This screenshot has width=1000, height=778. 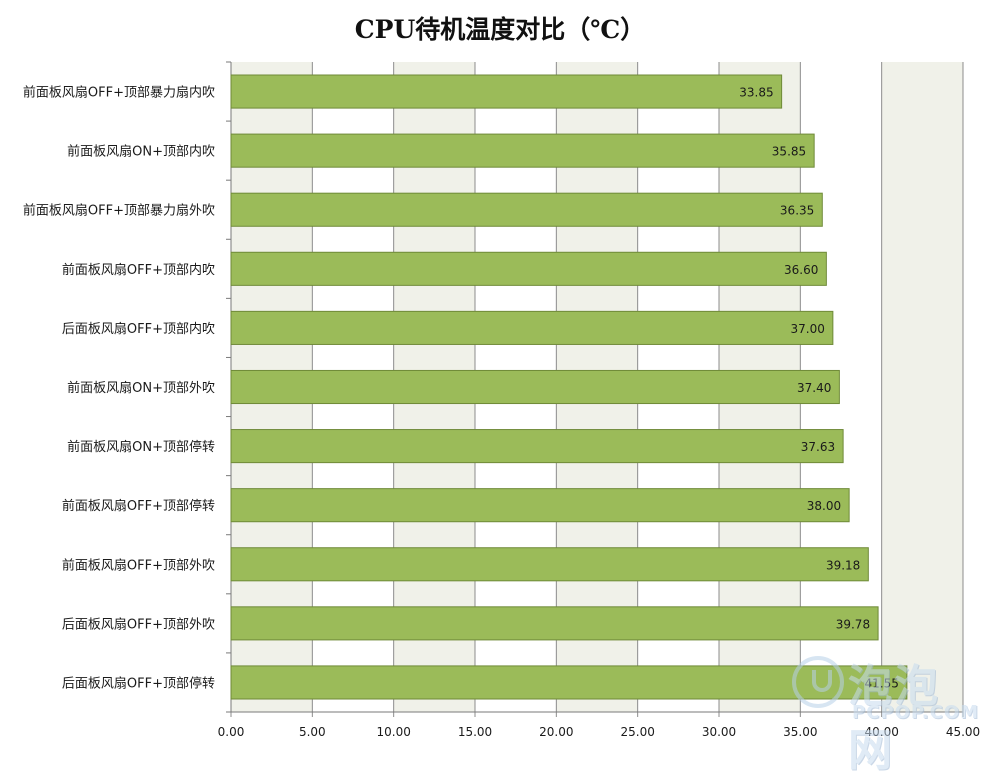 I want to click on category-label: 后面板风扇OFF+顶部停转, so click(x=138, y=683).